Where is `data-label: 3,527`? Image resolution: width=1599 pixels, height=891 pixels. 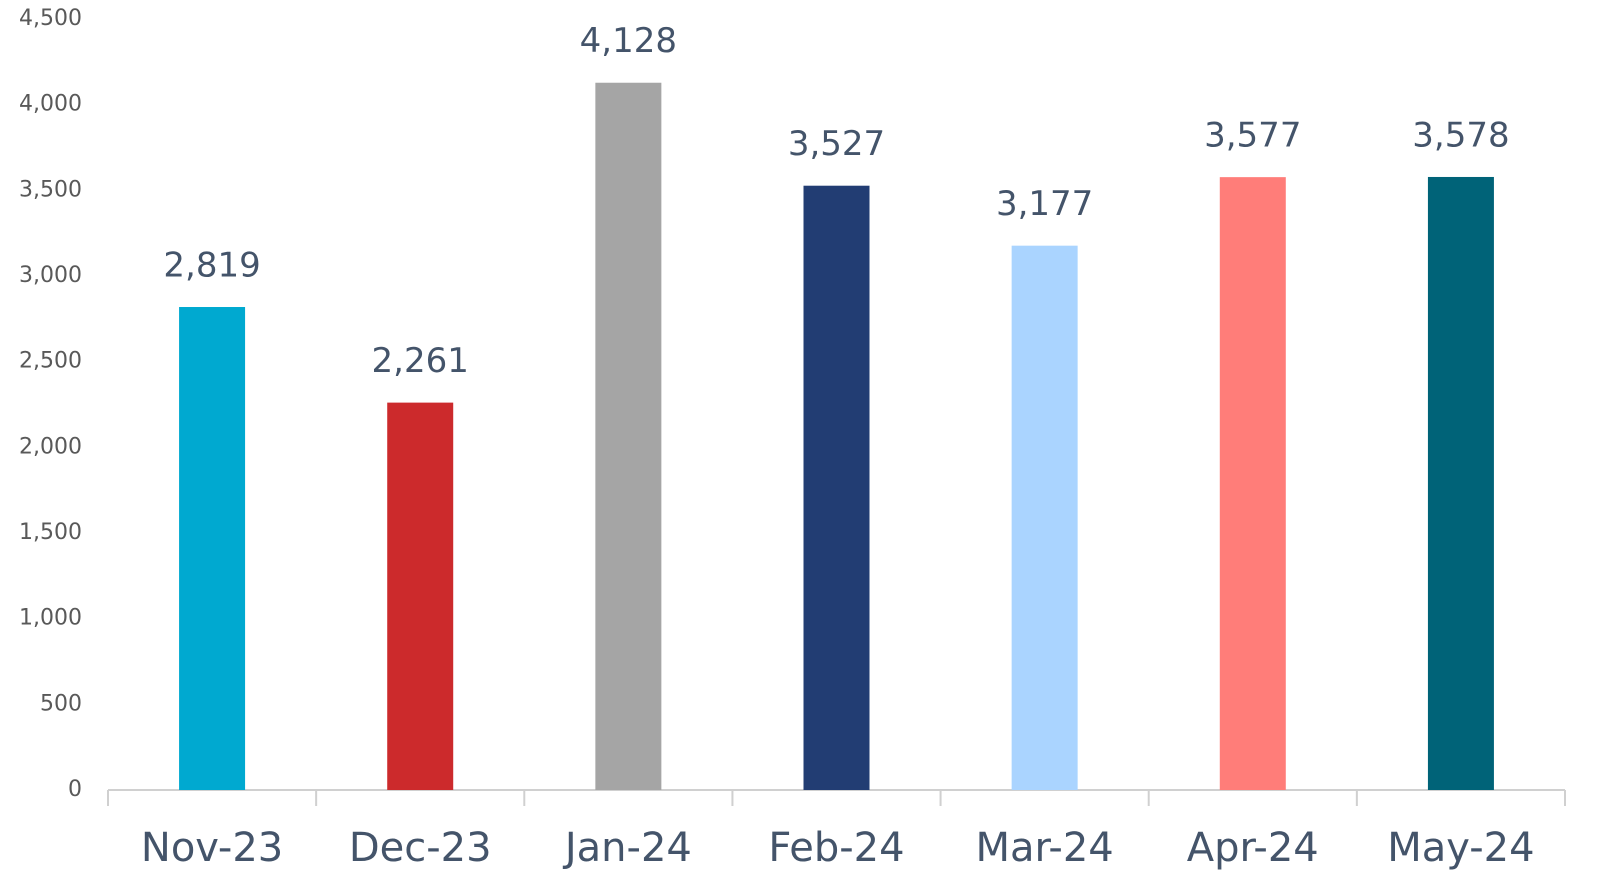 data-label: 3,527 is located at coordinates (836, 144).